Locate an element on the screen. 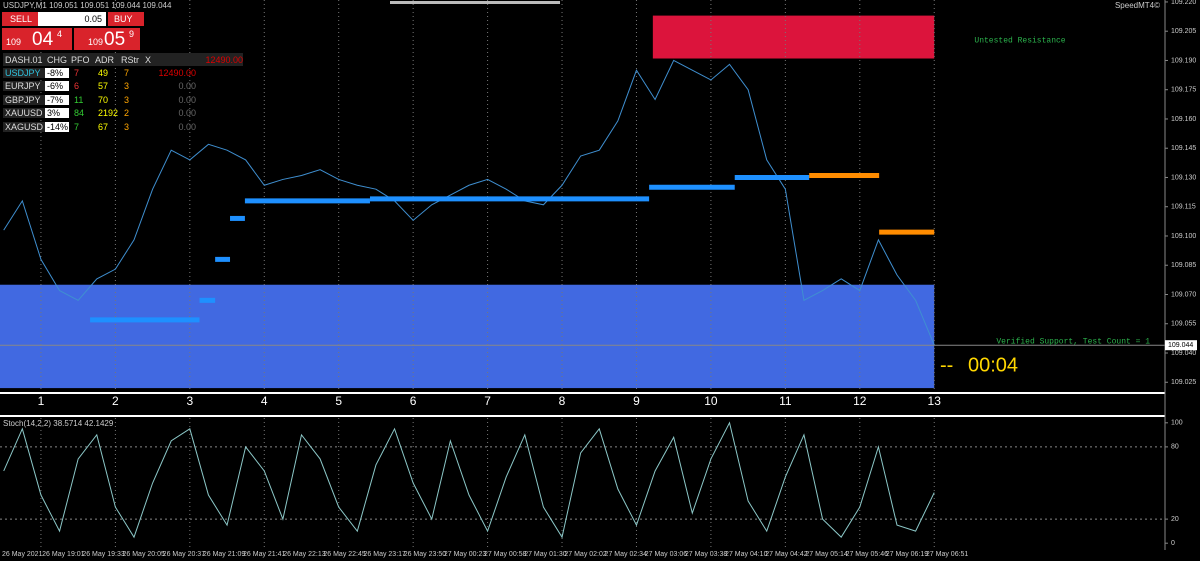 This screenshot has width=1200, height=561. buy-price: 109 05 9 is located at coordinates (107, 39).